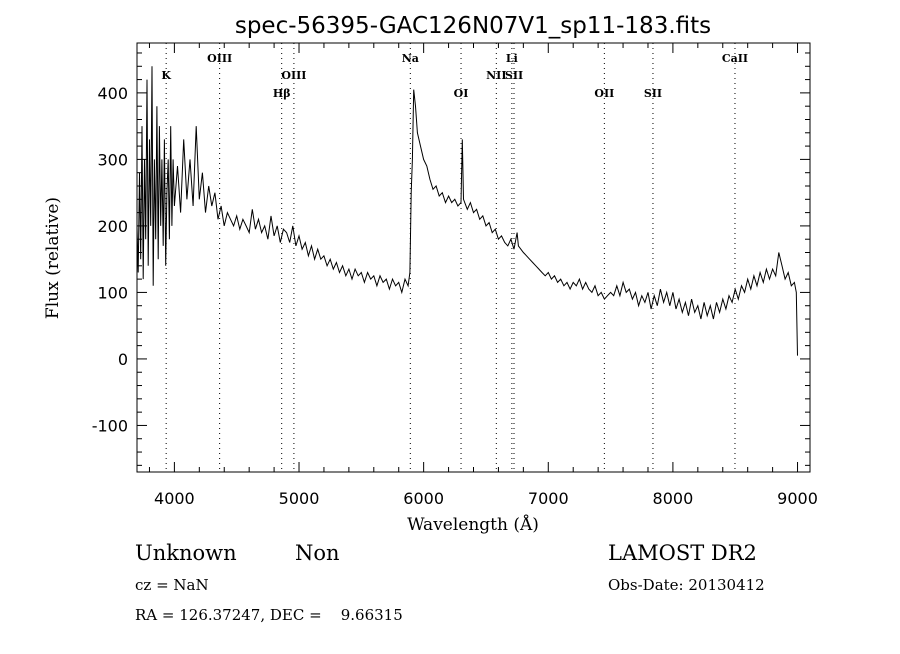  What do you see at coordinates (512, 58) in the screenshot?
I see `spectral-line-label: Li` at bounding box center [512, 58].